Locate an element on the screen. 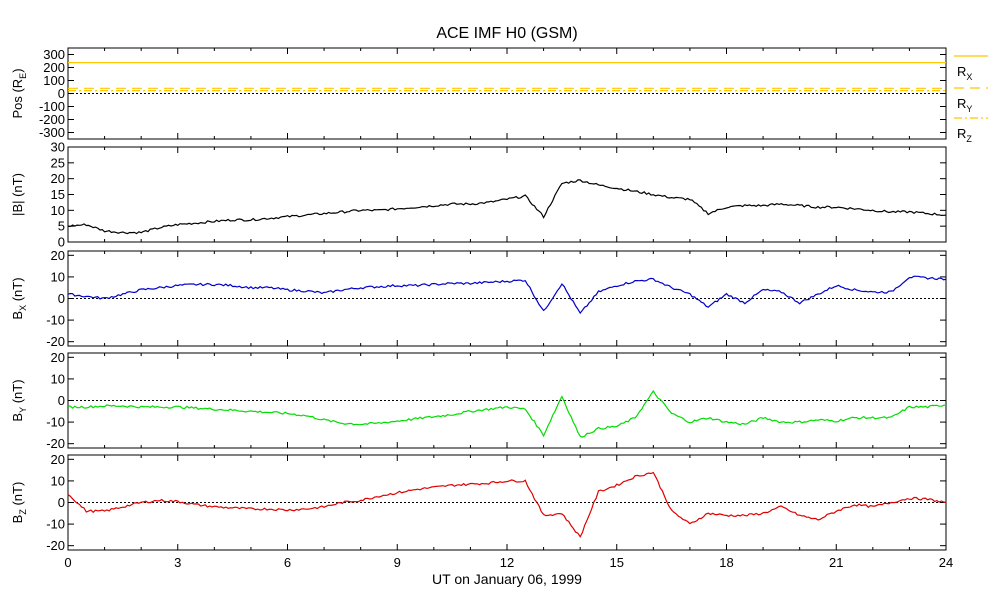  x-tick-label: 24 is located at coordinates (946, 562).